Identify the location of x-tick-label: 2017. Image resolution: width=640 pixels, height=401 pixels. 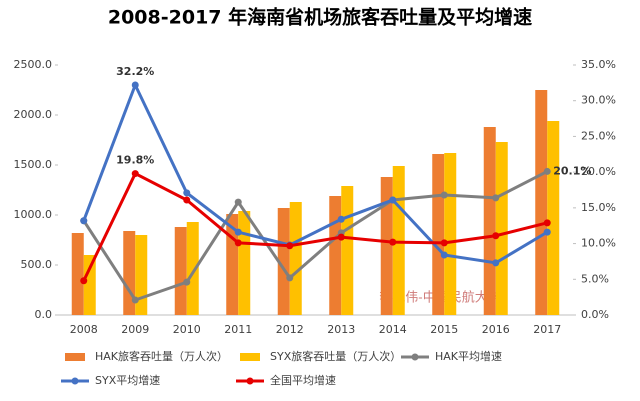
(547, 329).